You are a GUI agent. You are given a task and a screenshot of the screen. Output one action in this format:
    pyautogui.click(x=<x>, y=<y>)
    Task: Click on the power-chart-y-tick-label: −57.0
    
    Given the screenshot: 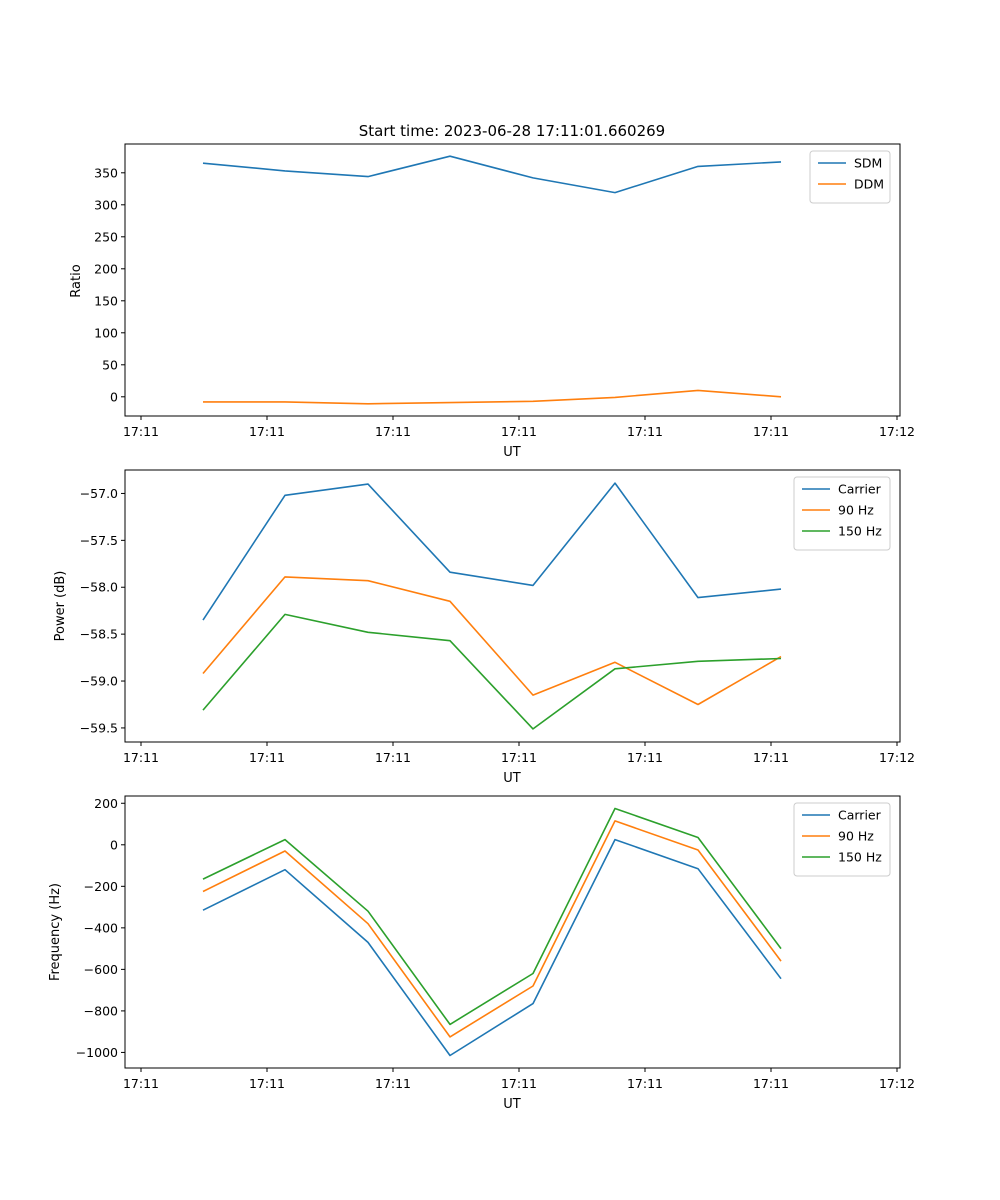 What is the action you would take?
    pyautogui.click(x=99, y=493)
    